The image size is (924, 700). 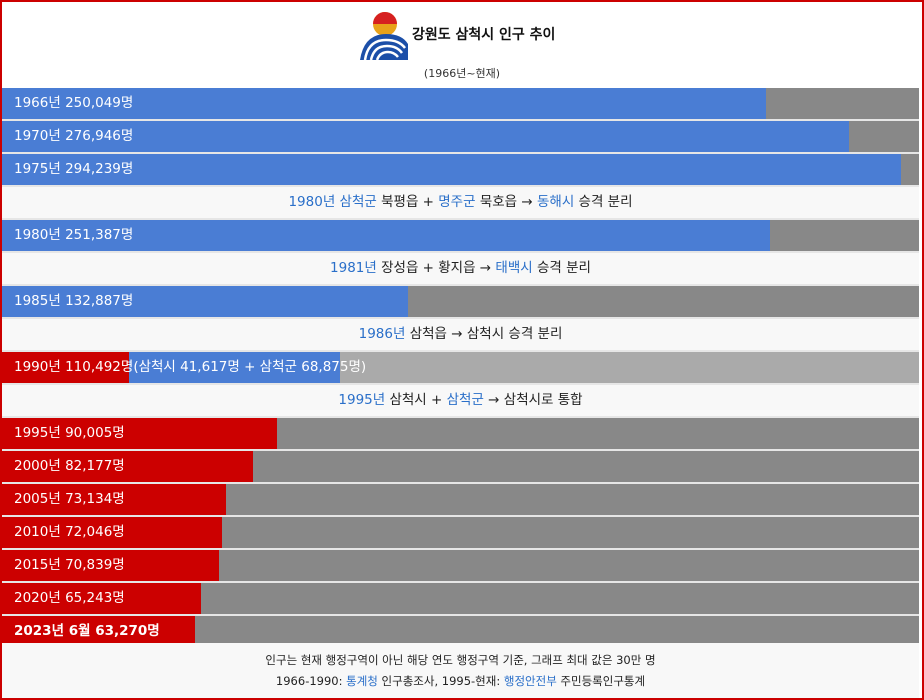 I want to click on note-text: 장성읍 + 황지읍 →, so click(x=436, y=268).